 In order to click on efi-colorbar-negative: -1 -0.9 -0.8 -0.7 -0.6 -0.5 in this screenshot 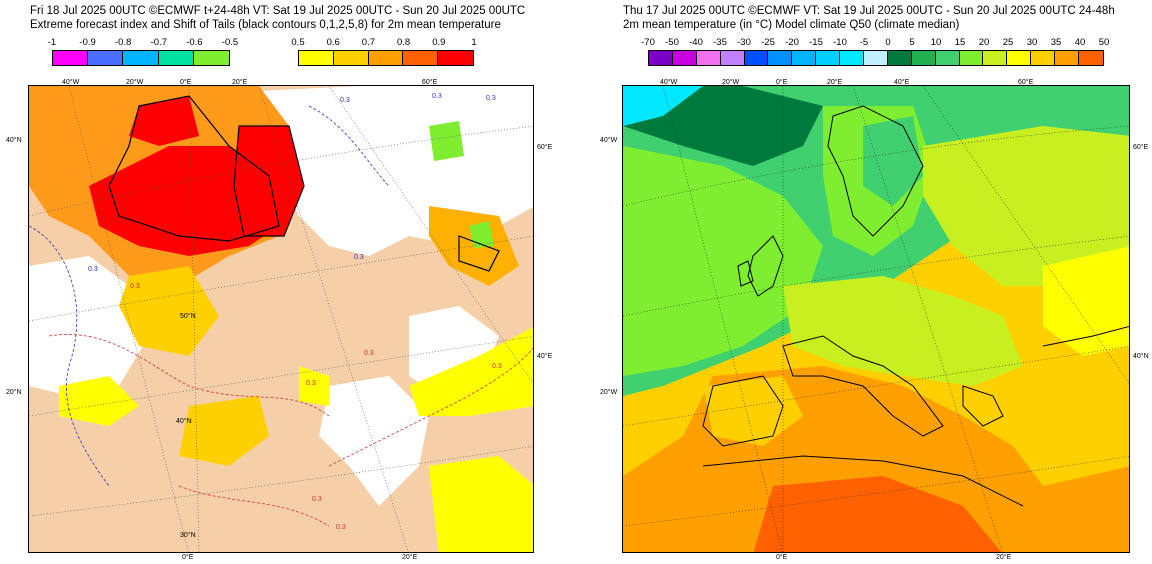, I will do `click(143, 53)`.